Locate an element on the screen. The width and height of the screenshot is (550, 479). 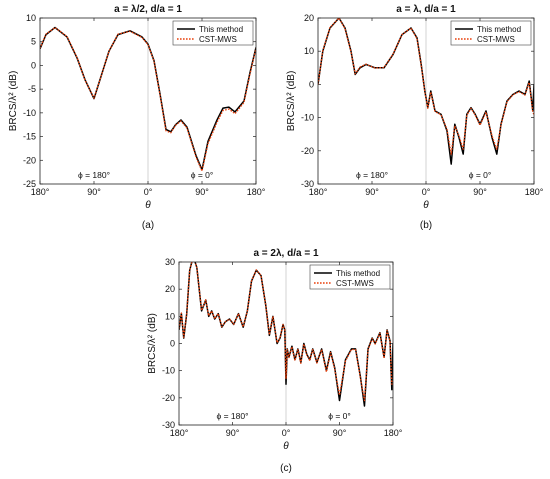
chart-title: a = λ/2, d/a = 1 is located at coordinates (148, 9).